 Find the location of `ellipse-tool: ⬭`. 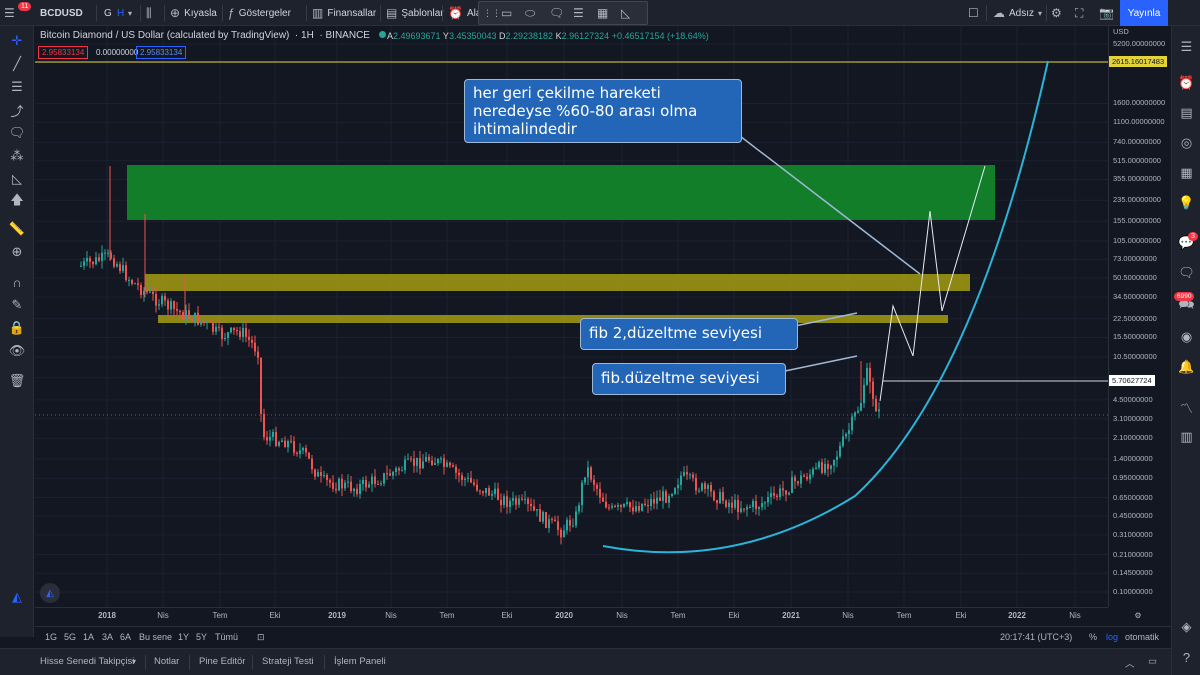

ellipse-tool: ⬭ is located at coordinates (530, 13).